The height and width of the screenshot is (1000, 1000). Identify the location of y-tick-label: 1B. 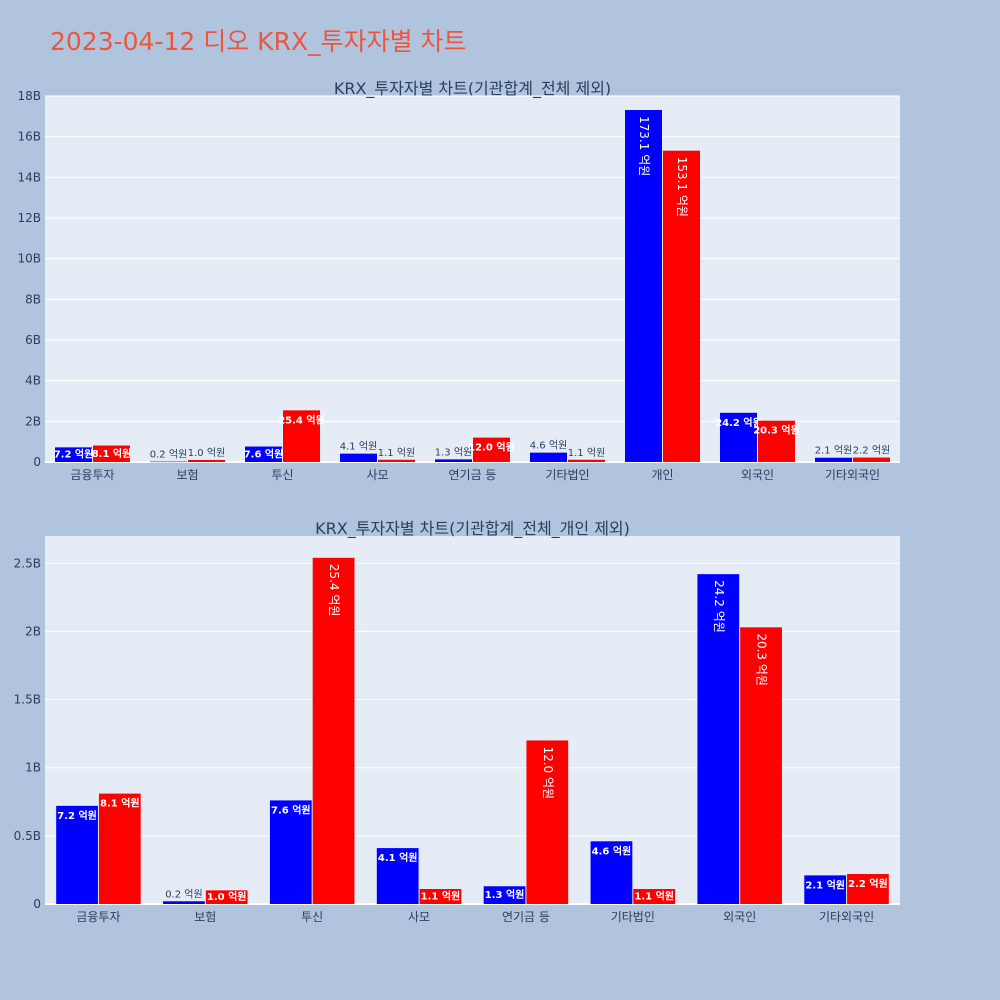
(33, 768).